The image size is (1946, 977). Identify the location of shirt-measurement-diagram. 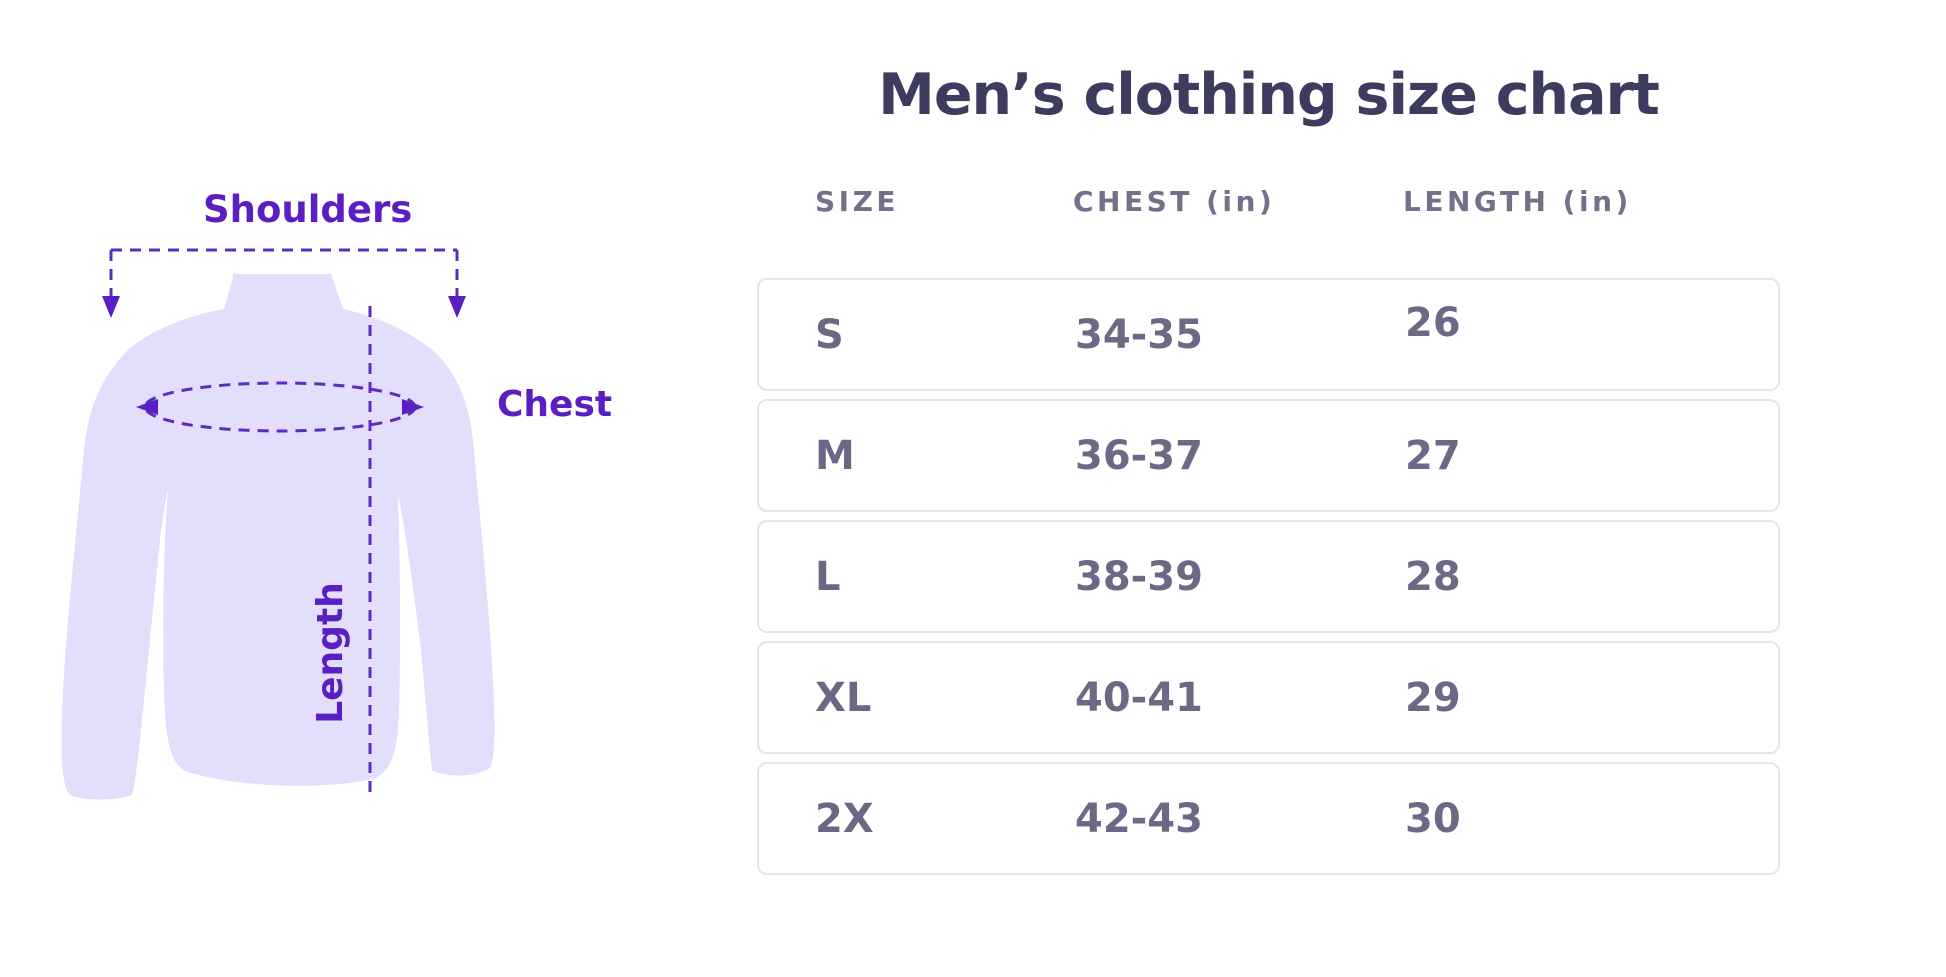
(278, 524).